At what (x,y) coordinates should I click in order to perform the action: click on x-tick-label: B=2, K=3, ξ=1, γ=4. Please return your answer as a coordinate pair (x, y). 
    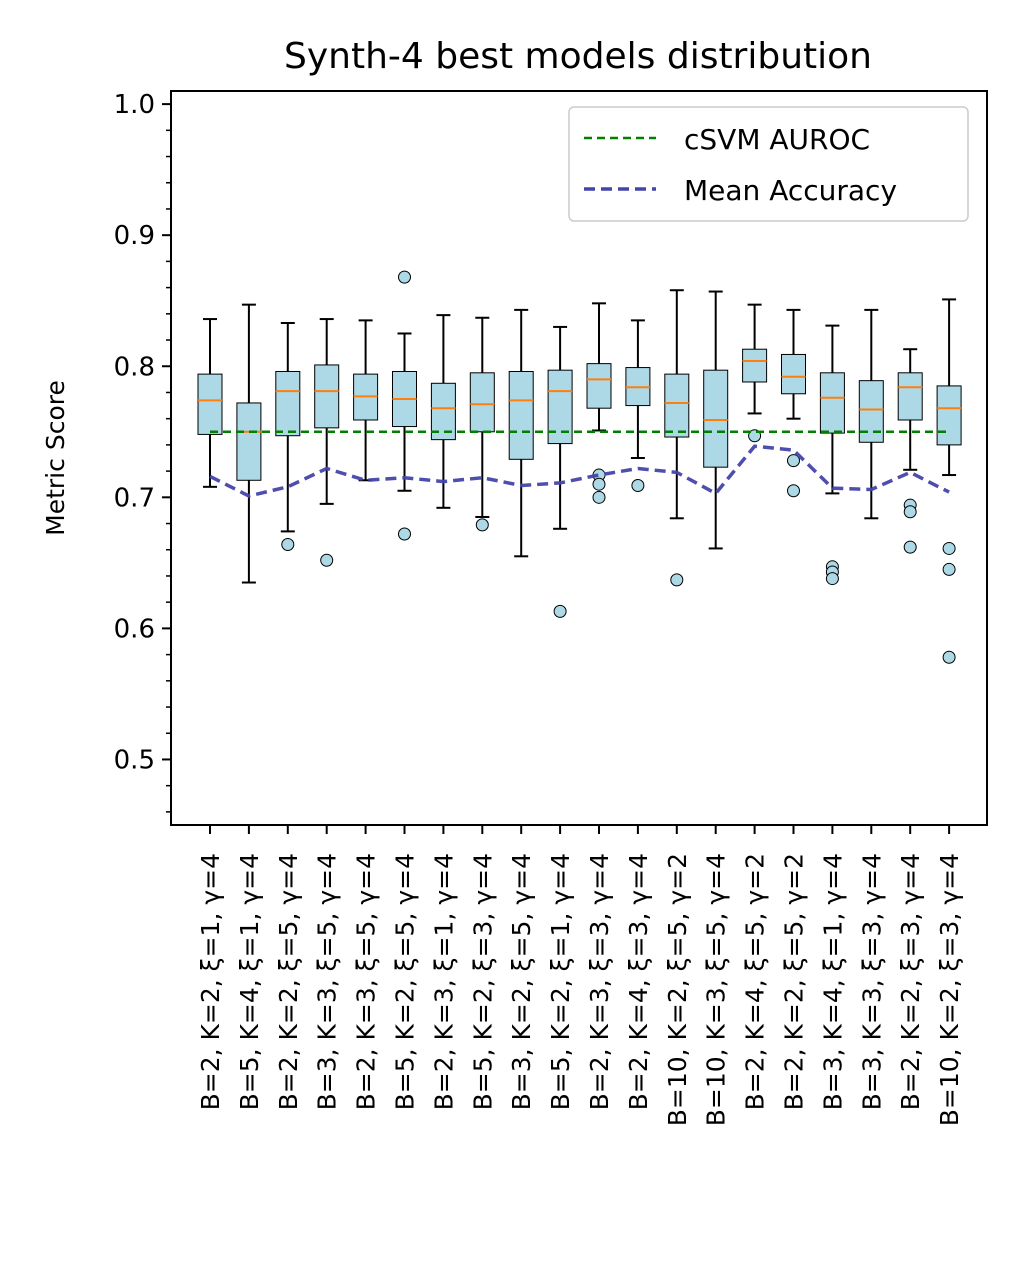
    Looking at the image, I should click on (443, 981).